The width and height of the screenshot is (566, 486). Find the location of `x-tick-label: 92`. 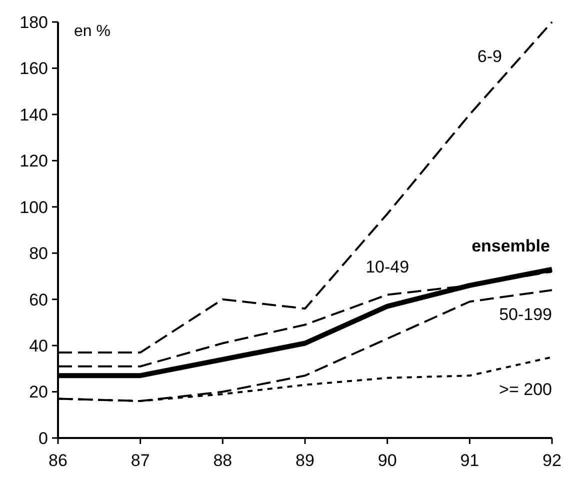

x-tick-label: 92 is located at coordinates (552, 460).